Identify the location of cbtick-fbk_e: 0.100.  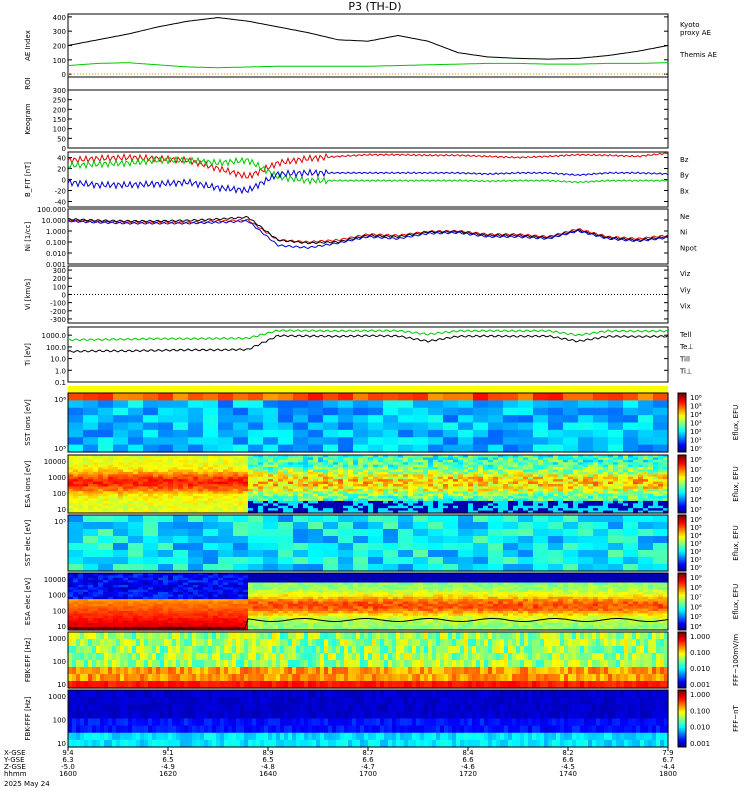
(700, 653).